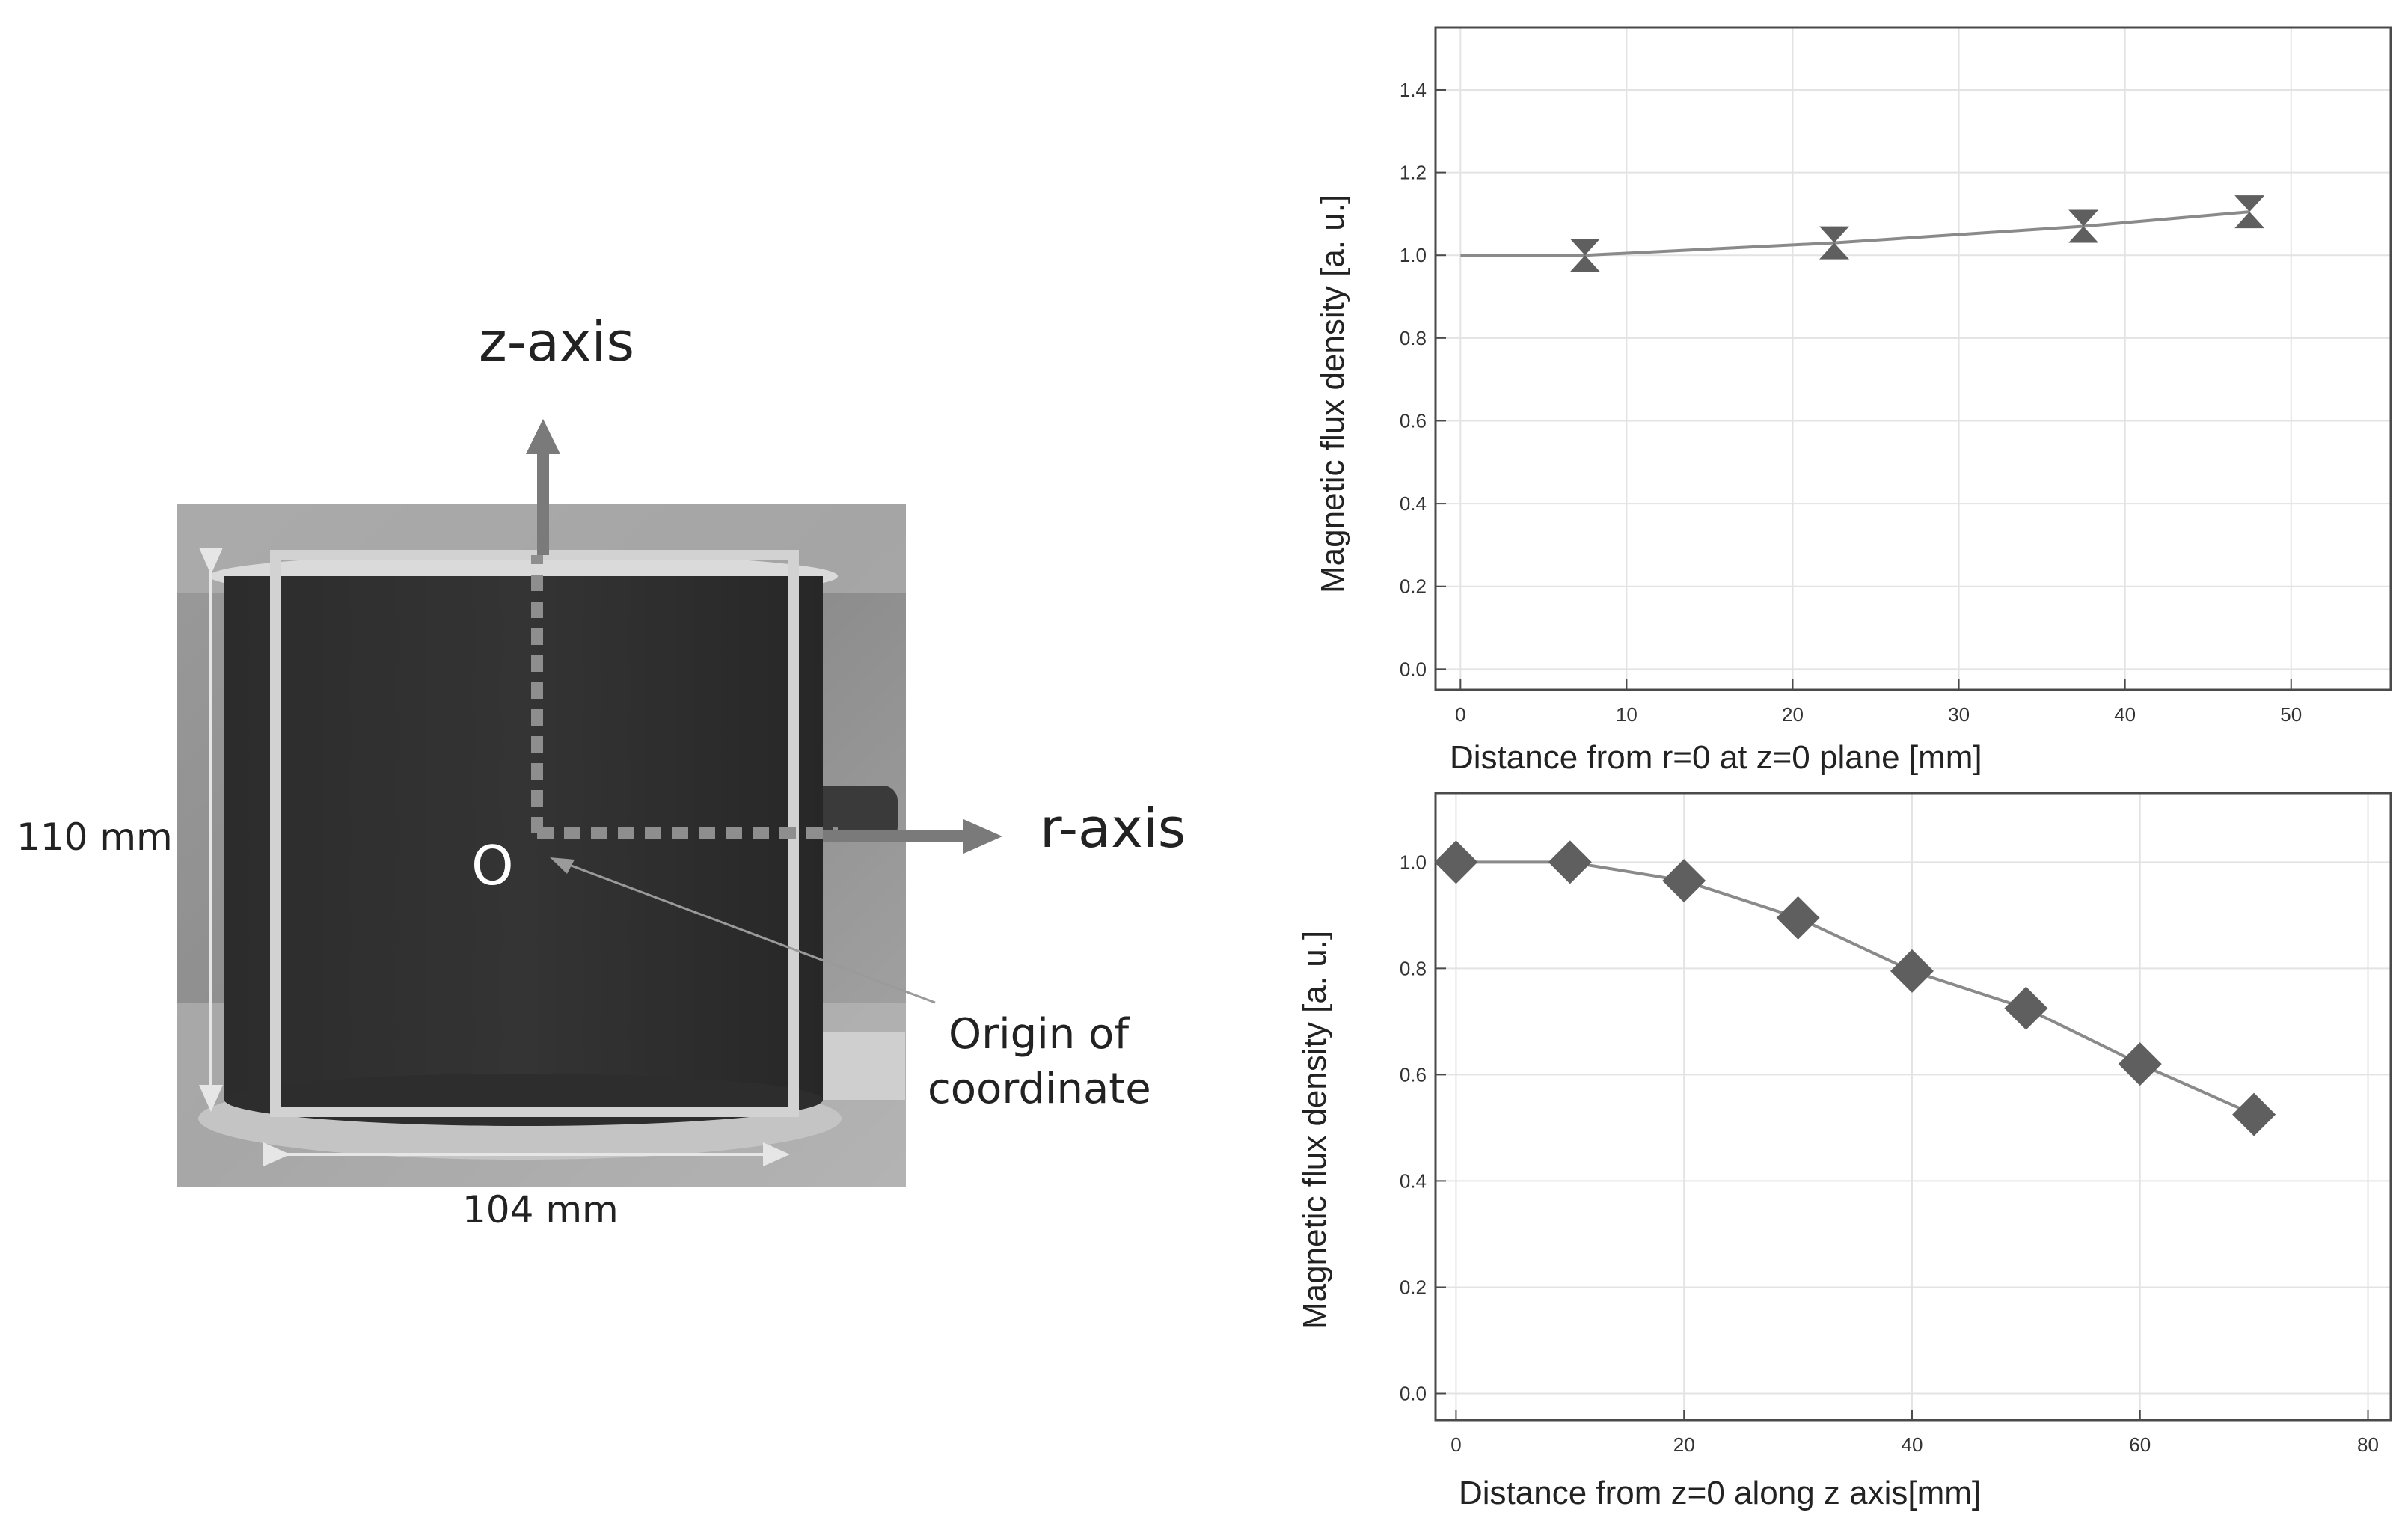 The height and width of the screenshot is (1527, 2408). I want to click on chart2-y-tick-label: 0.6, so click(1413, 1074).